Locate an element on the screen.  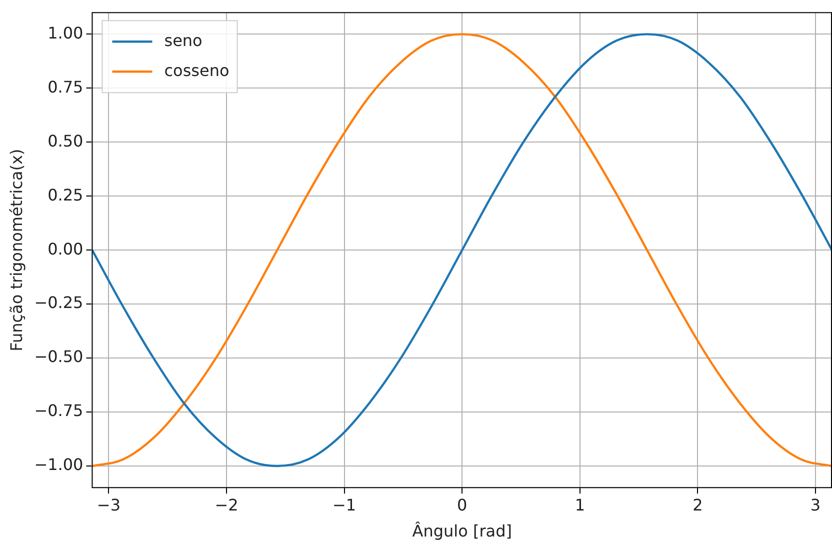
x-tick-label: −3 is located at coordinates (108, 504).